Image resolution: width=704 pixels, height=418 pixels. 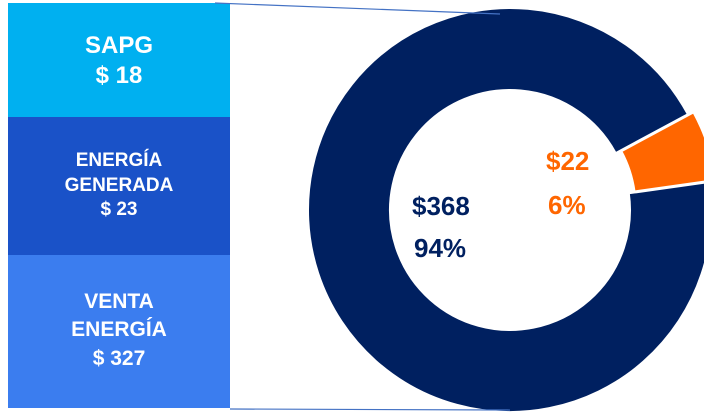 What do you see at coordinates (119, 359) in the screenshot?
I see `breakdown-value: $ 327` at bounding box center [119, 359].